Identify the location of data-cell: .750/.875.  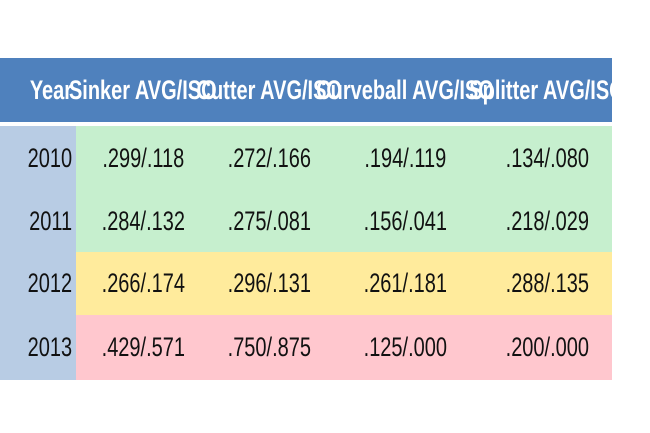
(269, 347).